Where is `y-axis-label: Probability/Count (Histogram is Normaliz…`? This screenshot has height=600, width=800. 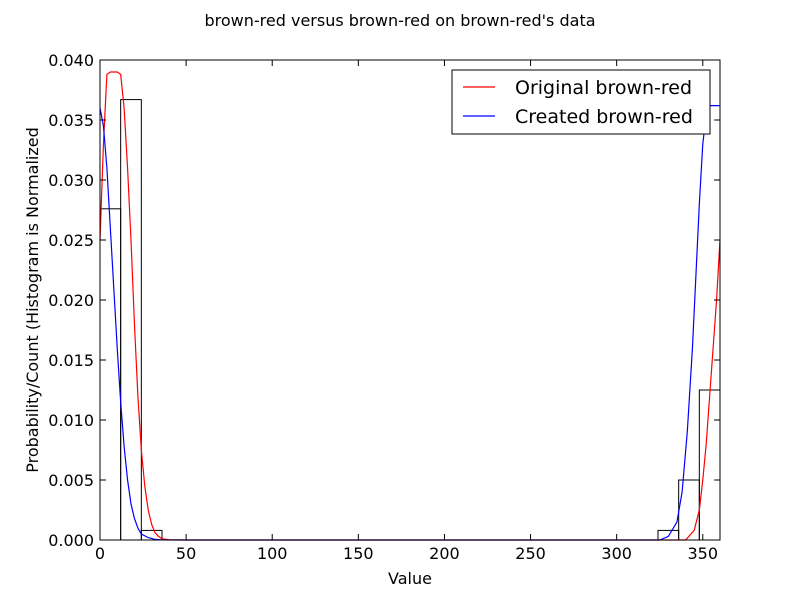 y-axis-label: Probability/Count (Histogram is Normaliz… is located at coordinates (32, 300).